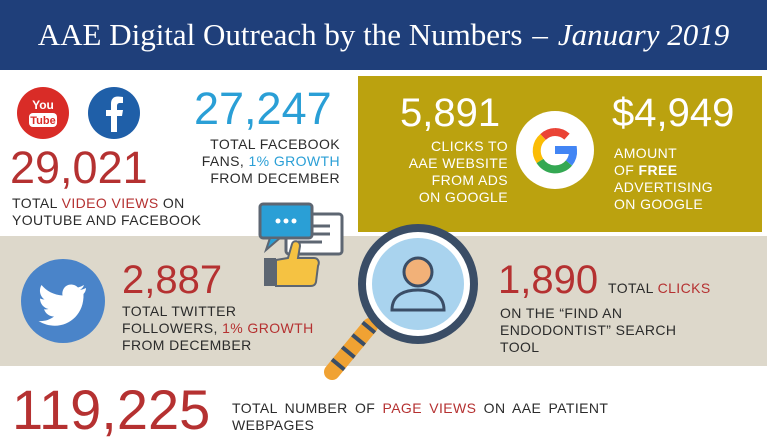  I want to click on twitter-line1: TOTAL TWITTER, so click(179, 311).